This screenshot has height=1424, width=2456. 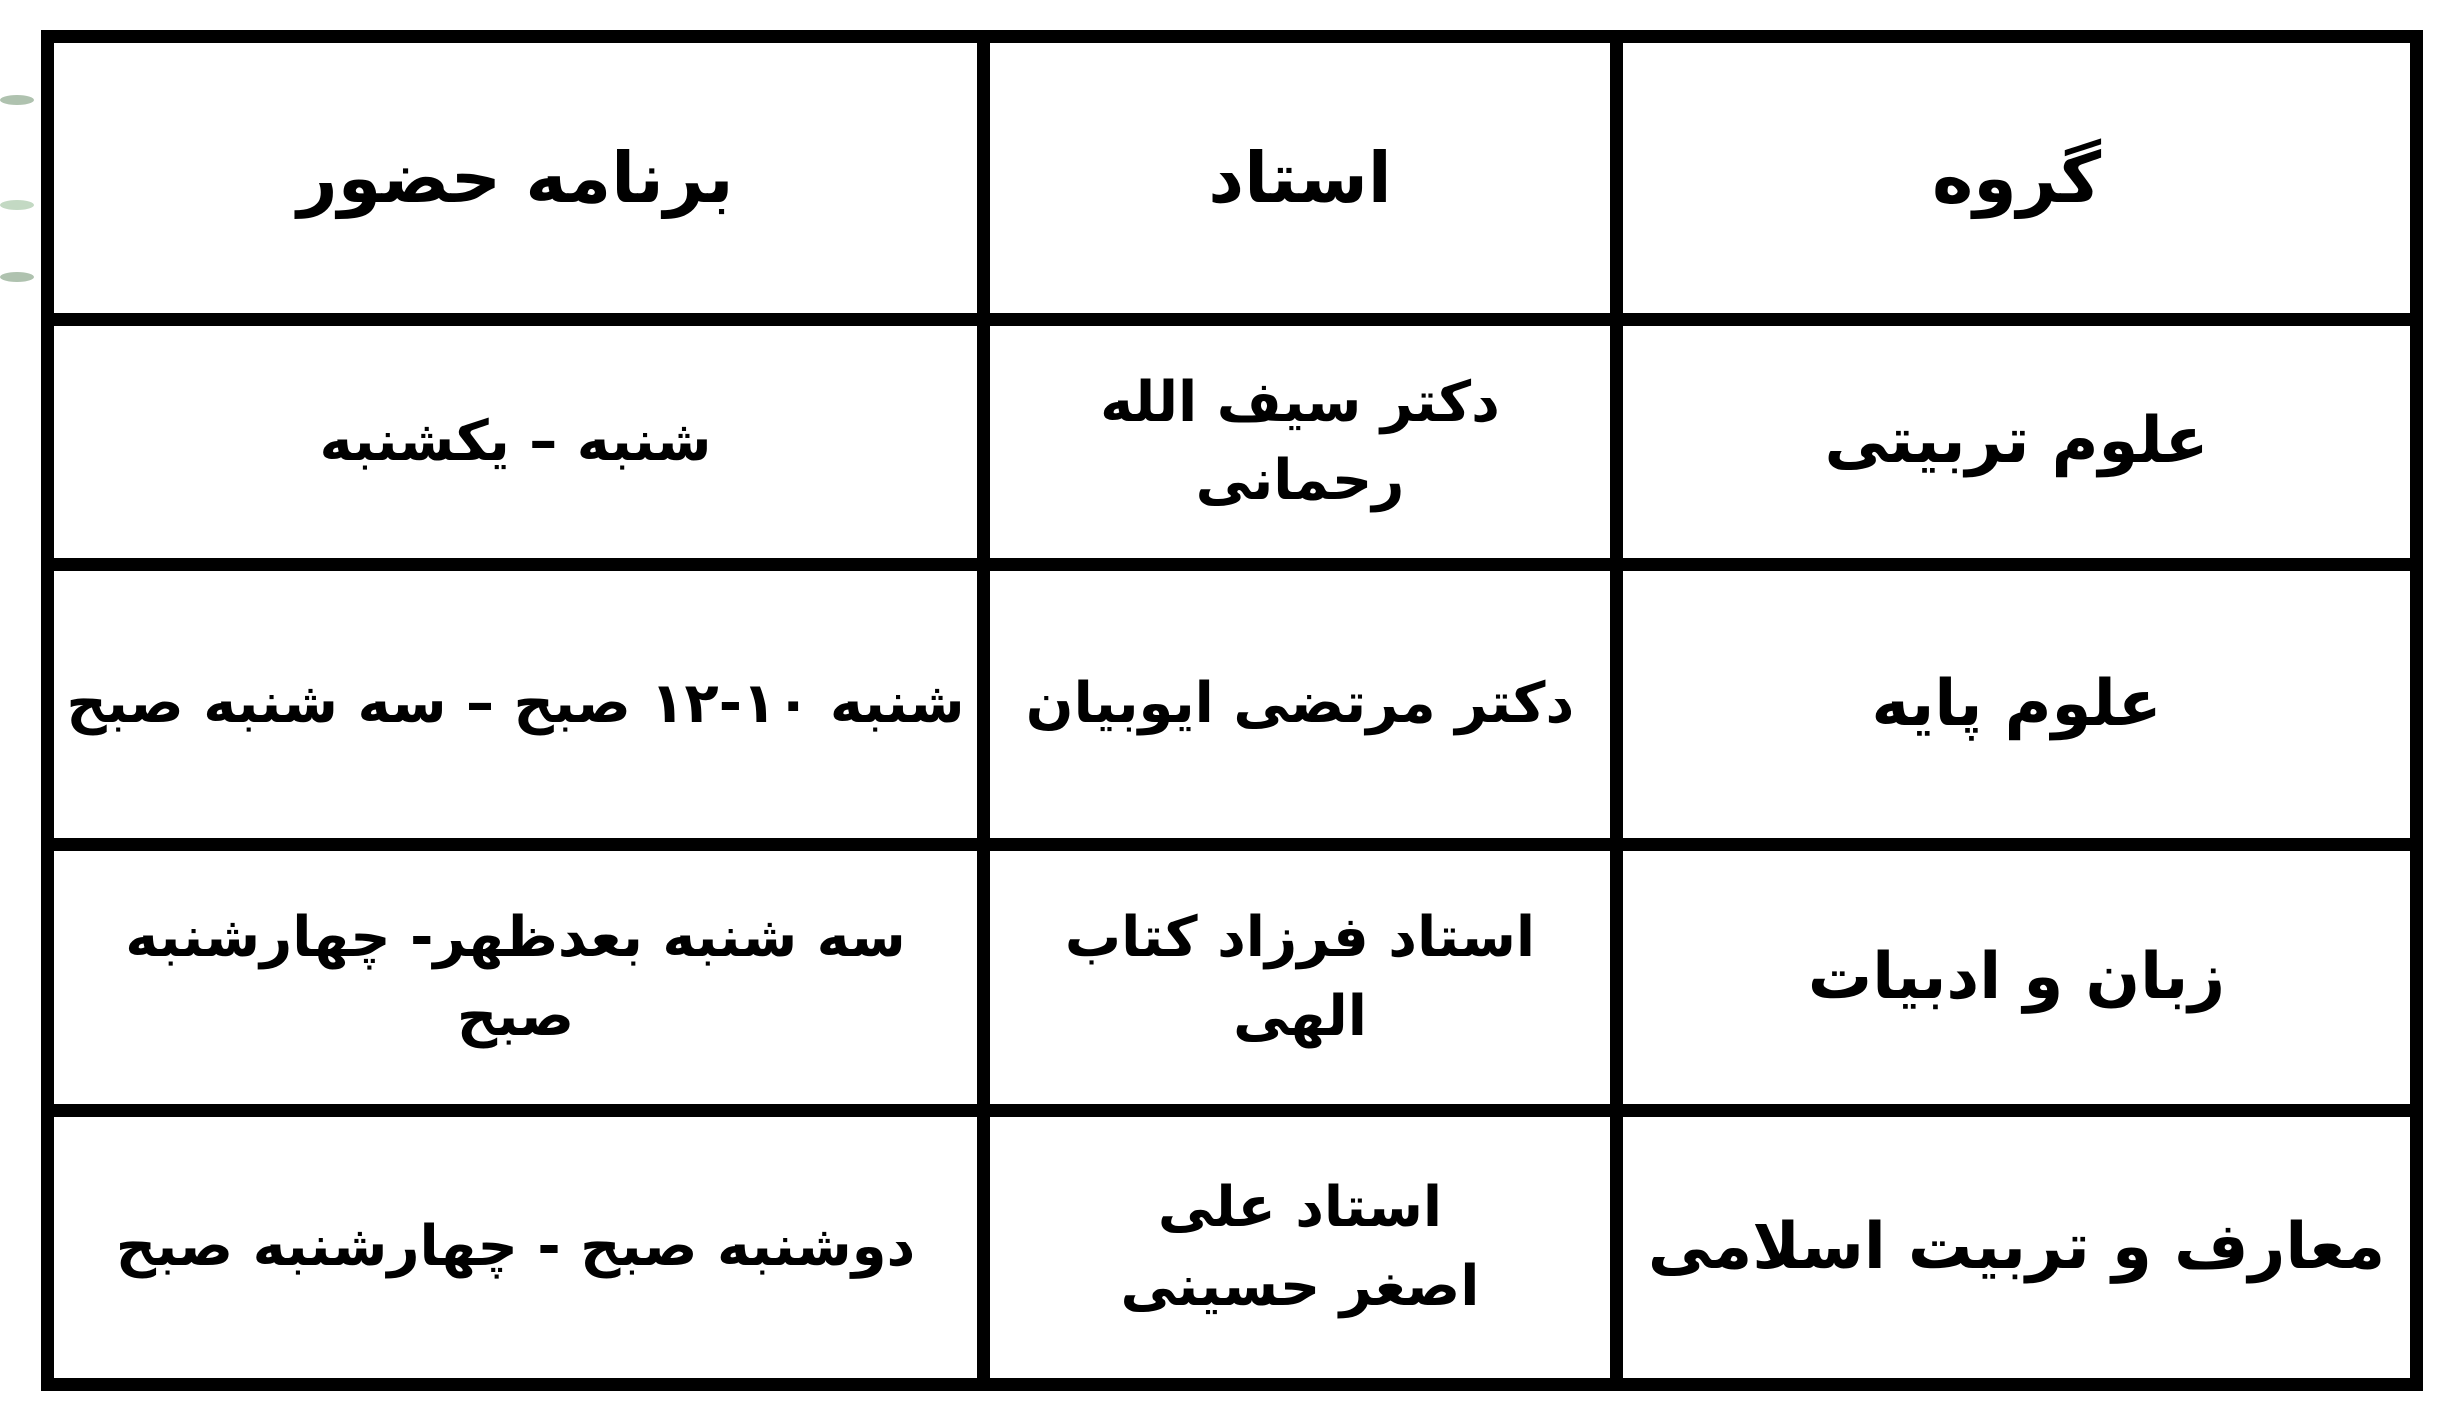 What do you see at coordinates (1300, 1247) in the screenshot?
I see `cell-teacher: استاد علی اصغر حسینی` at bounding box center [1300, 1247].